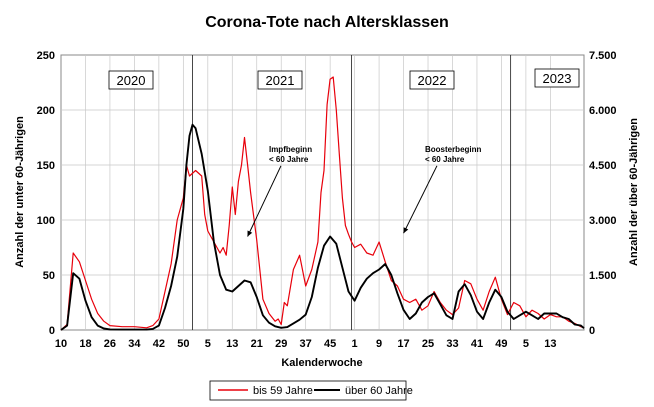  What do you see at coordinates (603, 166) in the screenshot?
I see `y-tick-right-label: 4.500` at bounding box center [603, 166].